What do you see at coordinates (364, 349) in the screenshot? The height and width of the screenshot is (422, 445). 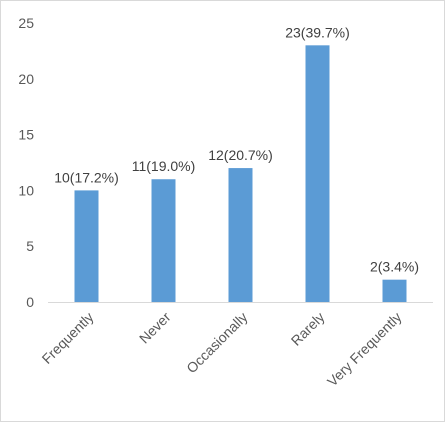 I see `category-label: Very Frequently` at bounding box center [364, 349].